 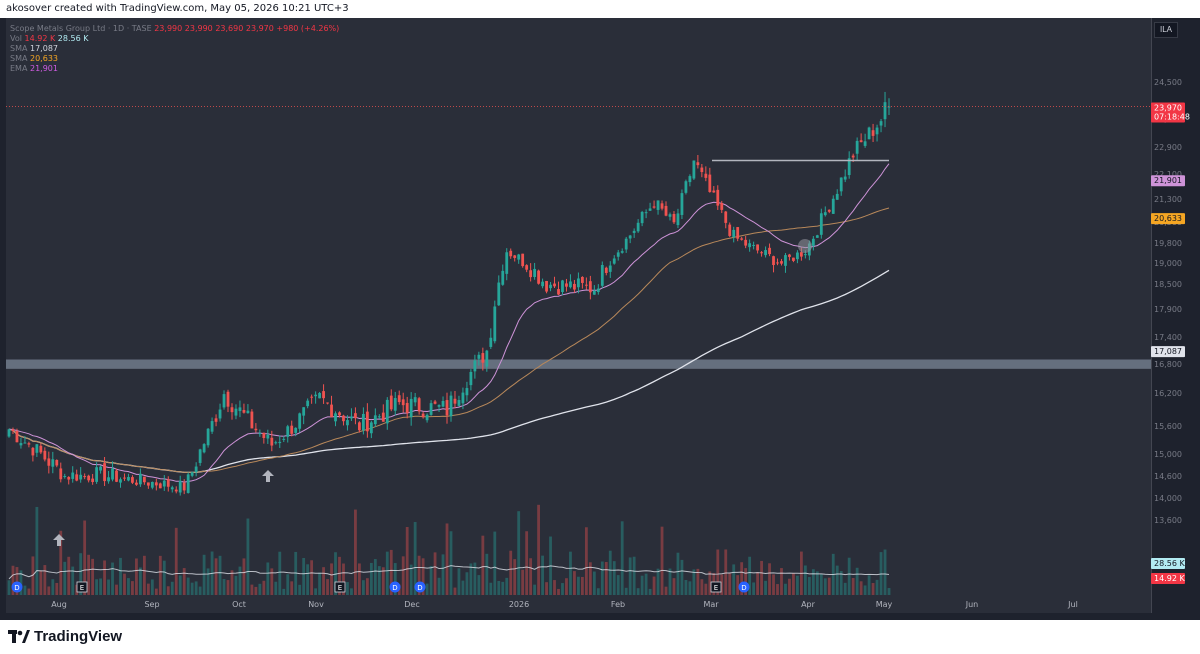 I want to click on support-zone-layer, so click(x=578, y=364).